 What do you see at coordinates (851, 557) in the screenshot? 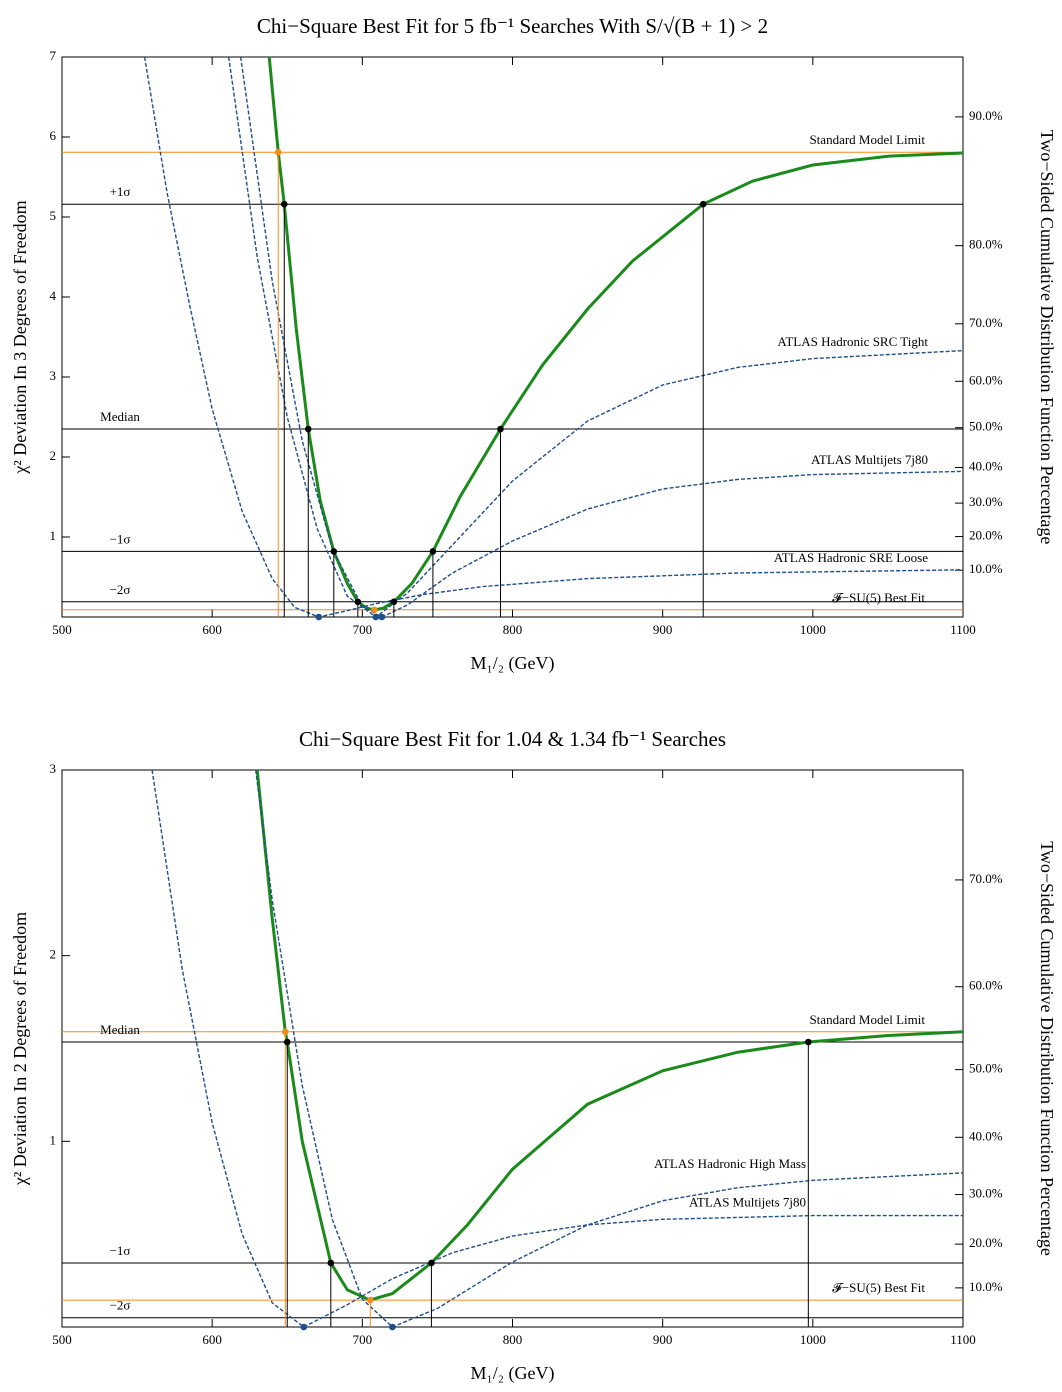
I see `series-label: ATLAS Hadronic SRE Loose` at bounding box center [851, 557].